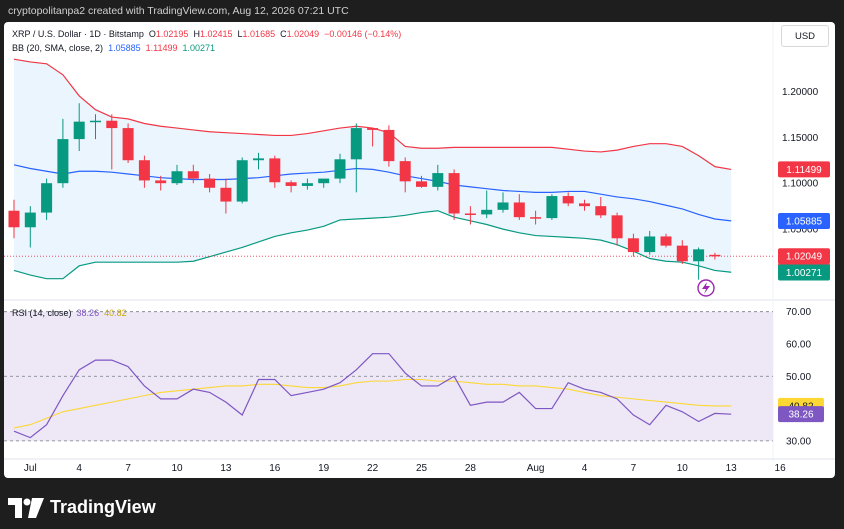 This screenshot has height=529, width=844. Describe the element at coordinates (805, 36) in the screenshot. I see `currency-button: USD` at that location.